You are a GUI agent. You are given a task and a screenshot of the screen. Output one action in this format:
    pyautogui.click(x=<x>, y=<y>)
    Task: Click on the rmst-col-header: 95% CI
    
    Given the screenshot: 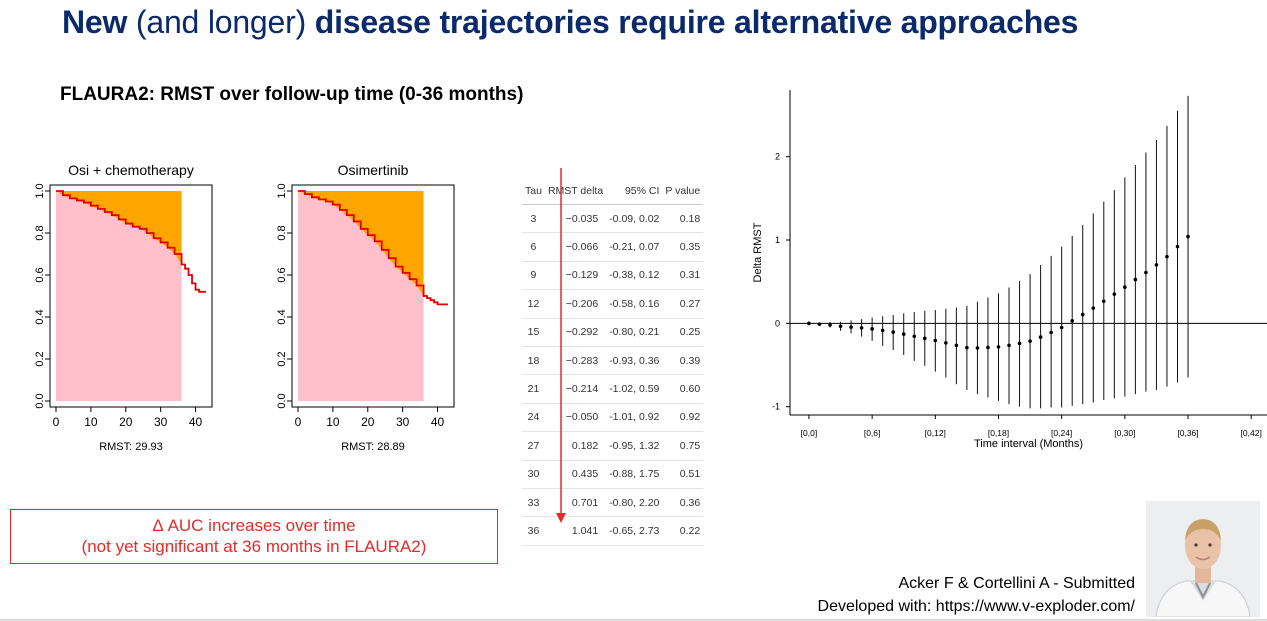 What is the action you would take?
    pyautogui.click(x=634, y=191)
    